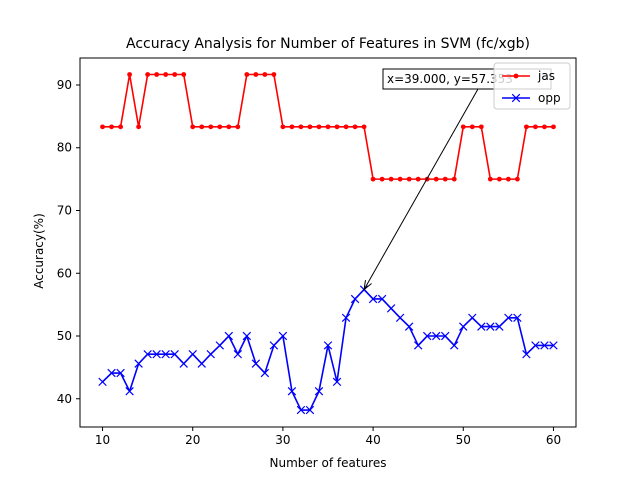 This screenshot has height=480, width=640. Describe the element at coordinates (64, 148) in the screenshot. I see `y-tick-label: 80` at that location.